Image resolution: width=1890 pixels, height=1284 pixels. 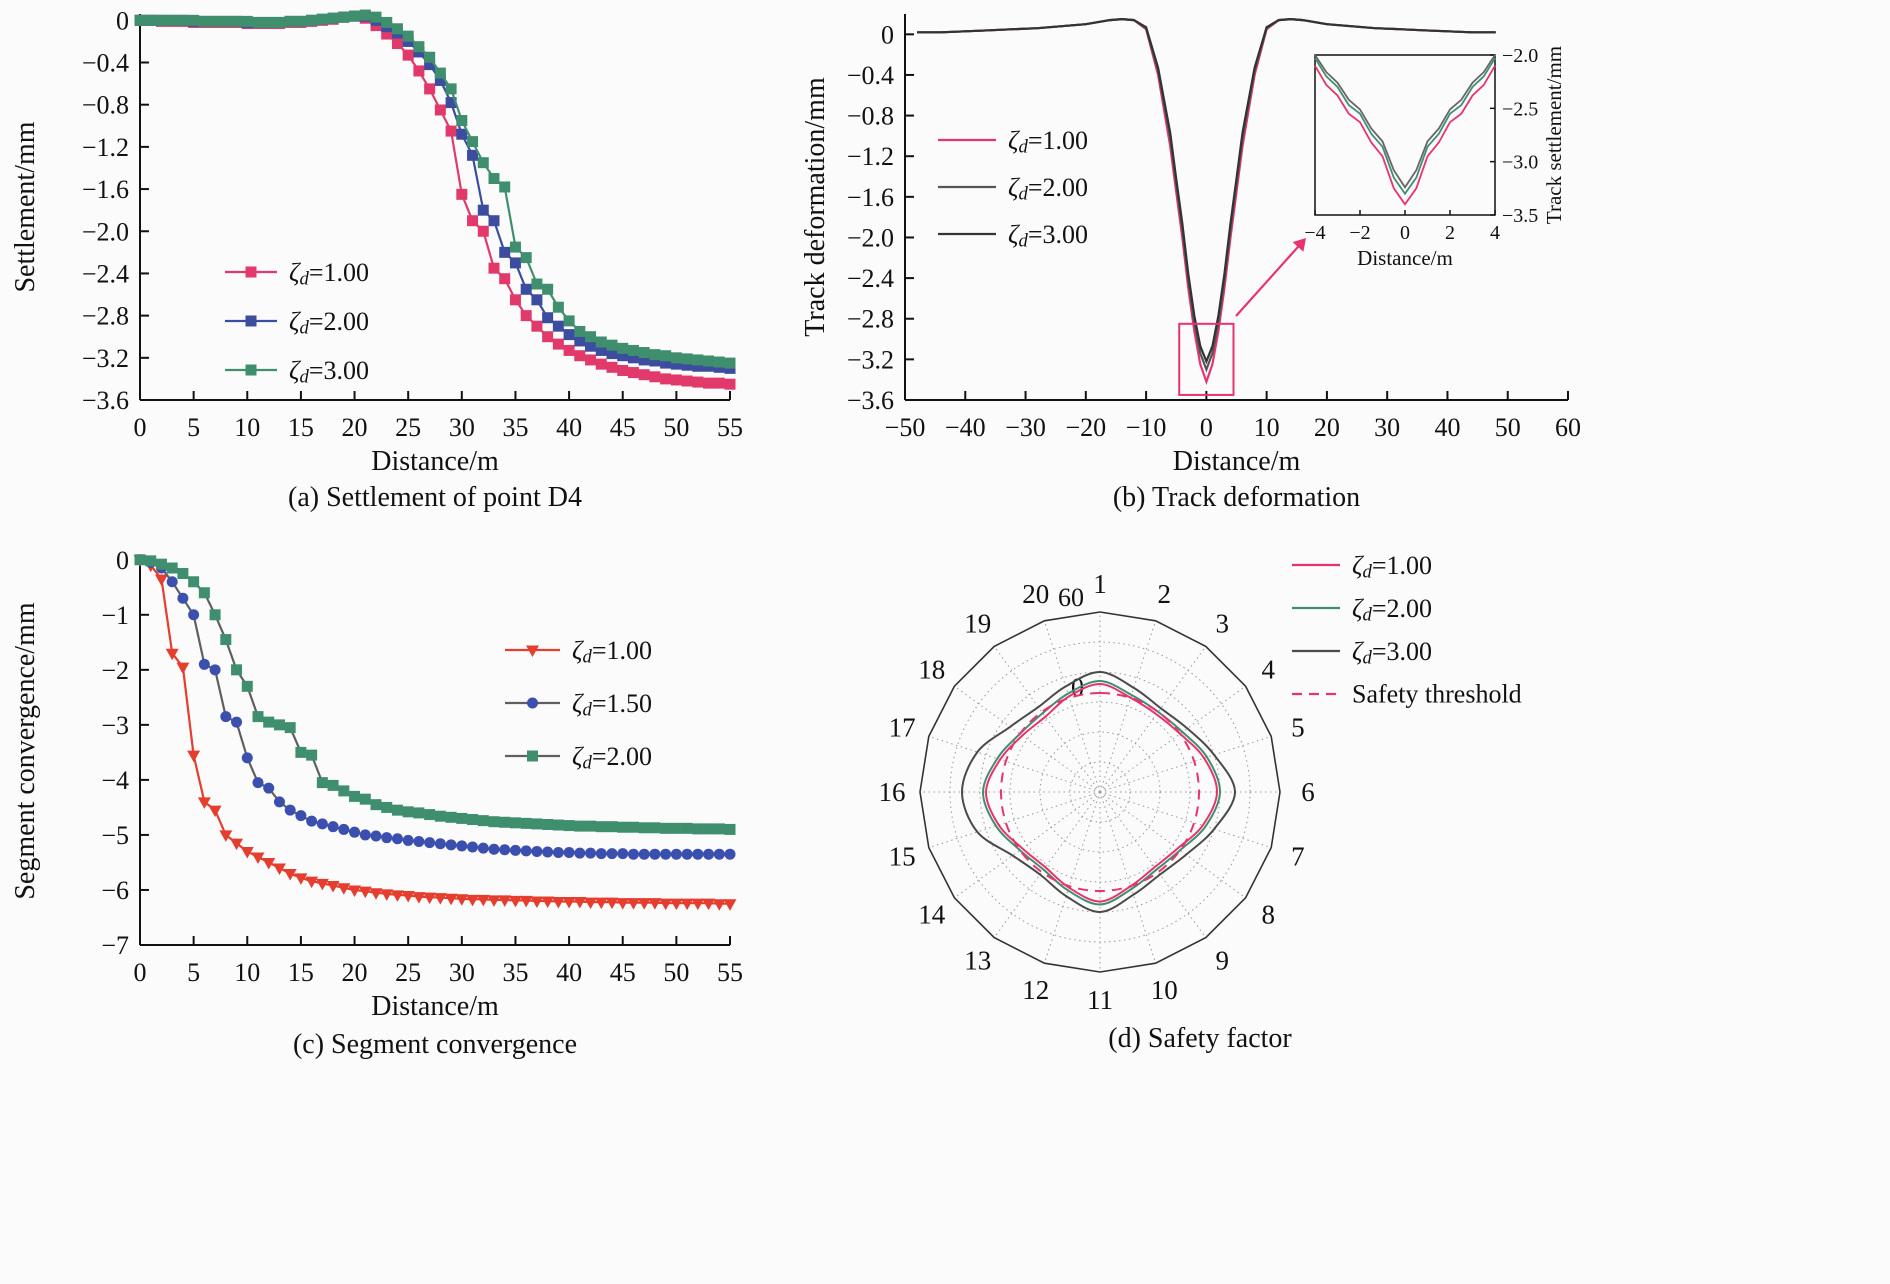 I want to click on svg-text: 25, so click(x=408, y=972).